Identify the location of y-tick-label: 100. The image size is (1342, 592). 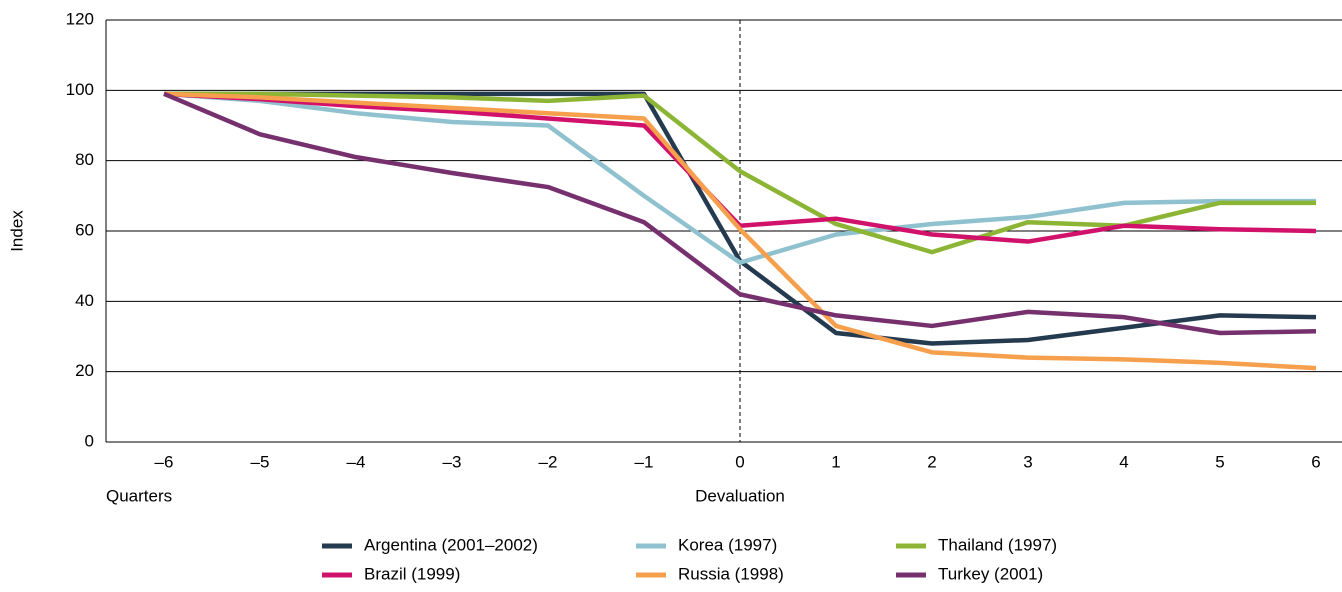
(80, 89).